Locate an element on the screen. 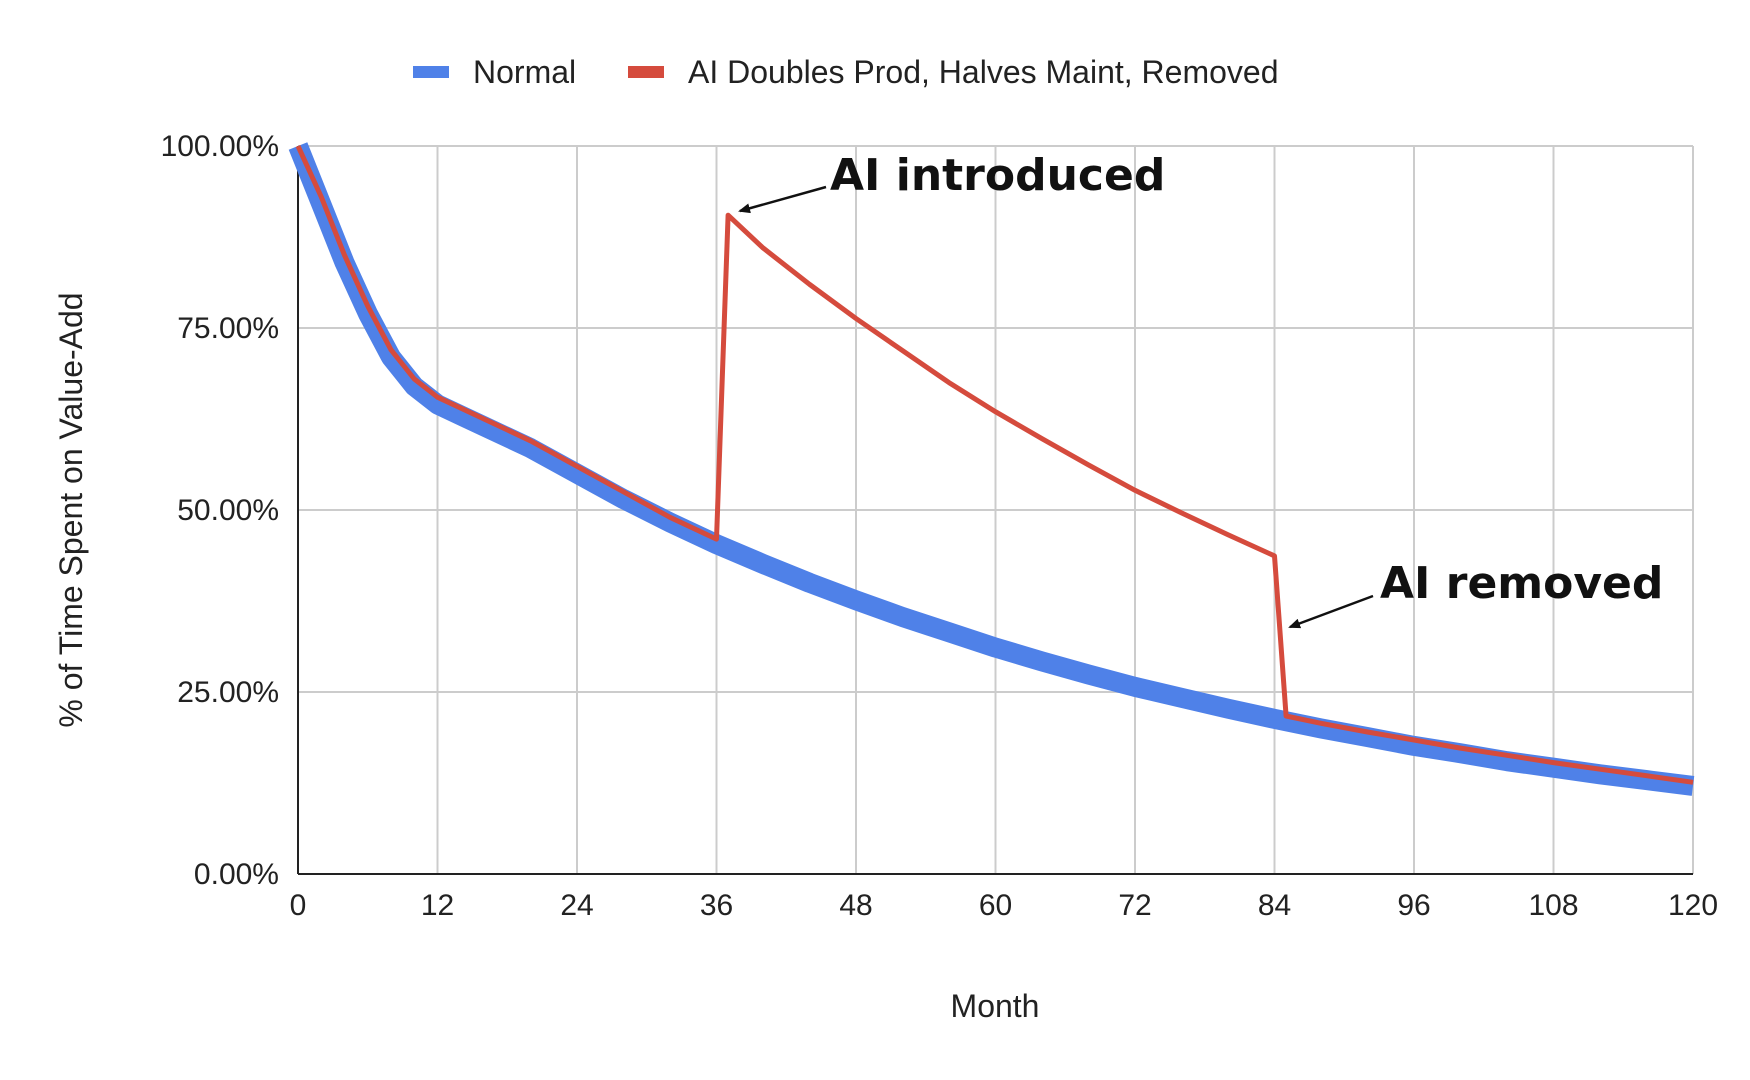  annotation-ai-removed: AI removed is located at coordinates (1475, 593).